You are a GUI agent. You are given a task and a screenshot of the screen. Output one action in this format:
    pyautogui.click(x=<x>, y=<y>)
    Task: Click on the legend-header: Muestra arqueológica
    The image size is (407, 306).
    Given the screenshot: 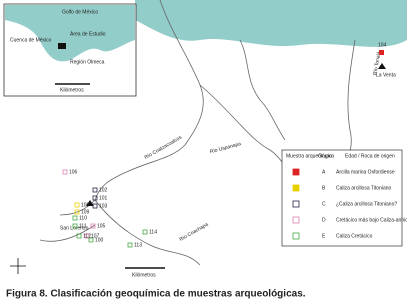 What is the action you would take?
    pyautogui.click(x=310, y=156)
    